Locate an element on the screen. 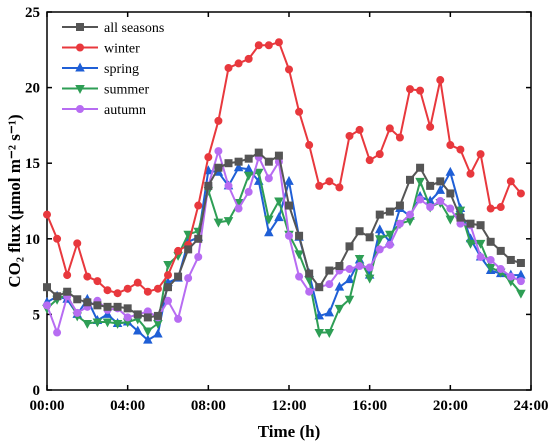  x-tick-label: 24:00 is located at coordinates (531, 406).